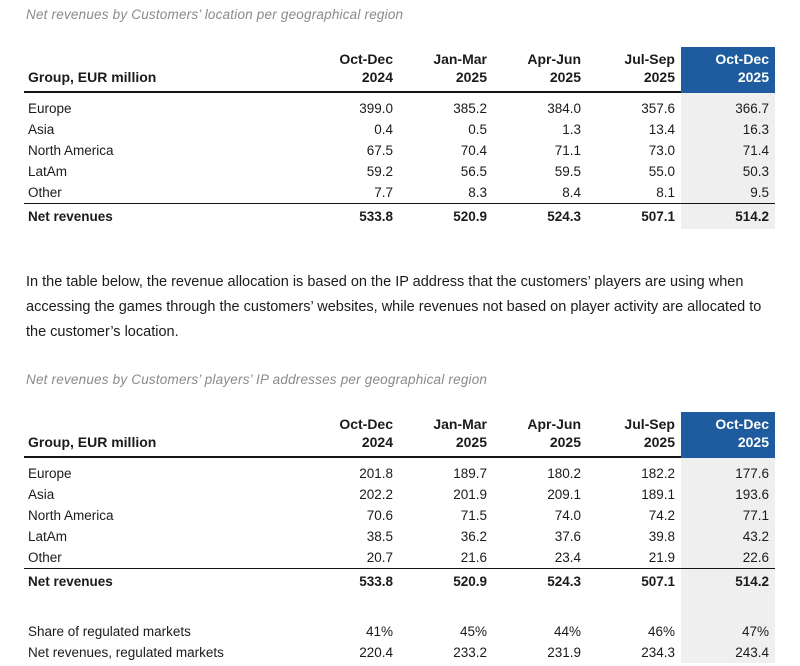 This screenshot has width=800, height=666. Describe the element at coordinates (661, 631) in the screenshot. I see `cell-value: 46%` at that location.